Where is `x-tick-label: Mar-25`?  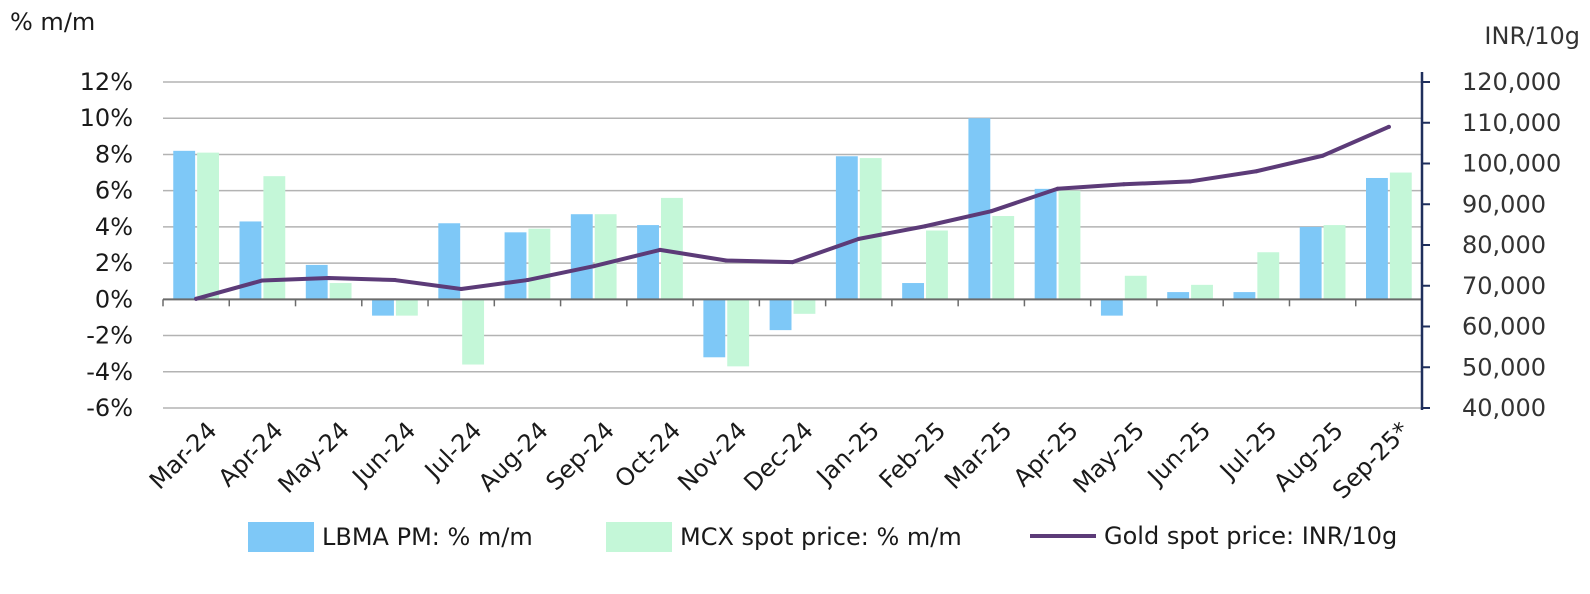 x-tick-label: Mar-25 is located at coordinates (978, 455).